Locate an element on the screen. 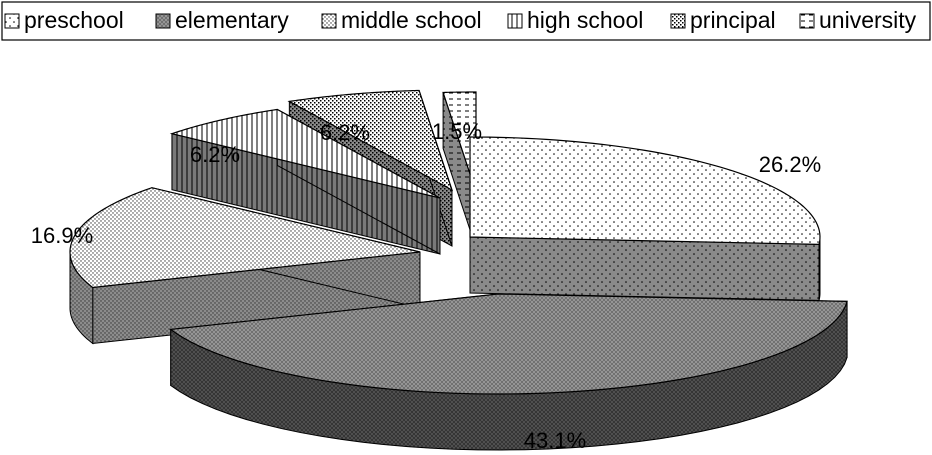 This screenshot has width=932, height=455. legend-swatch-elementary is located at coordinates (163, 21).